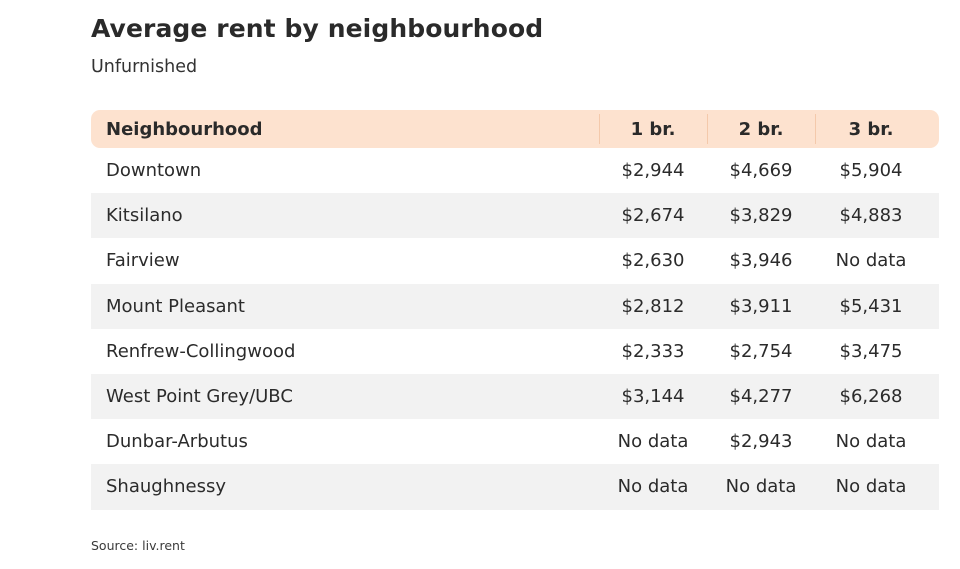 This screenshot has width=960, height=569. I want to click on column-header-3br: 3 br., so click(877, 129).